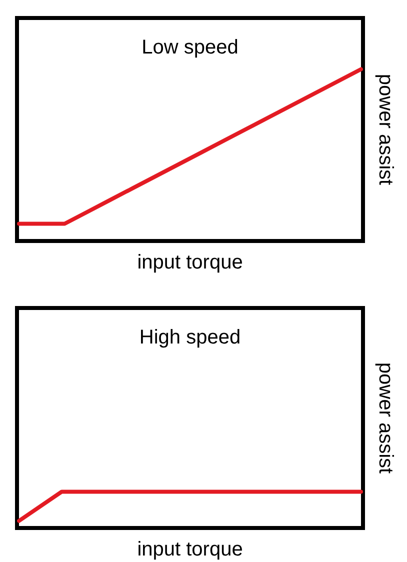 This screenshot has height=562, width=407. I want to click on chart-title: Low speed, so click(190, 47).